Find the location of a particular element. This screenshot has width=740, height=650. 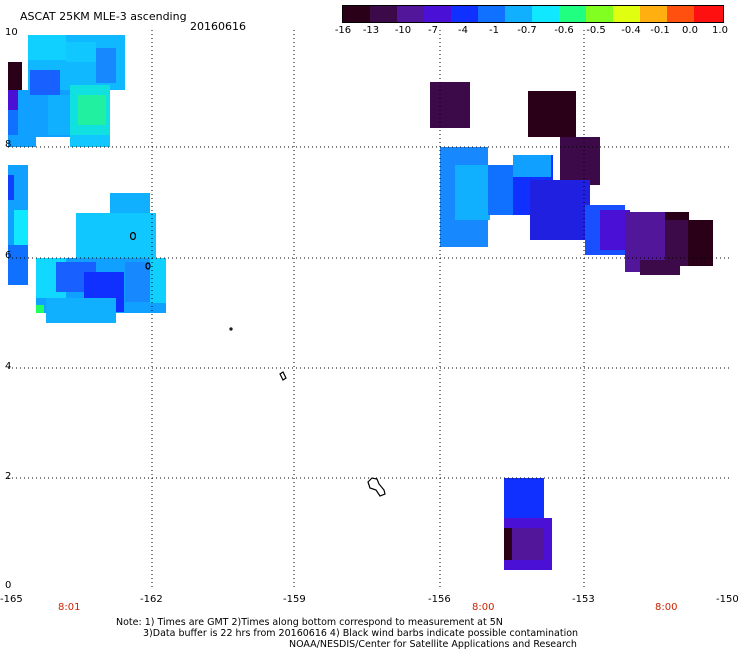

colorbar-label: -7 is located at coordinates (433, 30).